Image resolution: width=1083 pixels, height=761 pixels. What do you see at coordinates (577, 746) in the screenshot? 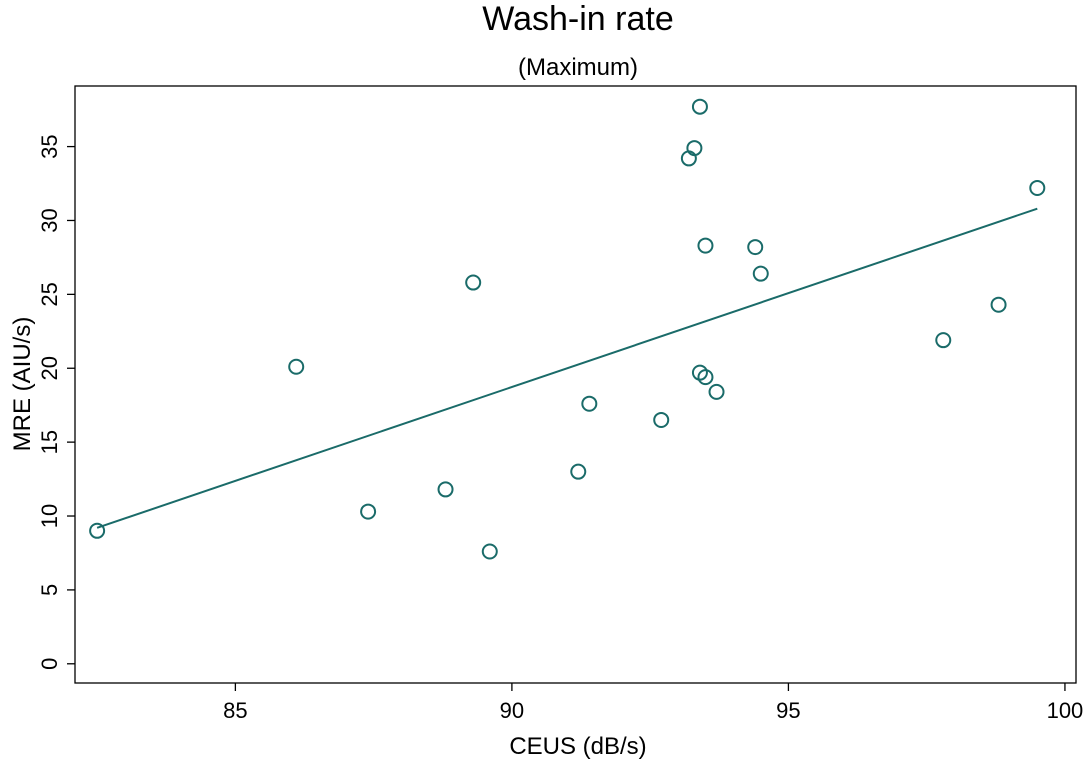
I see `x-axis-label: CEUS (dB/s)` at bounding box center [577, 746].